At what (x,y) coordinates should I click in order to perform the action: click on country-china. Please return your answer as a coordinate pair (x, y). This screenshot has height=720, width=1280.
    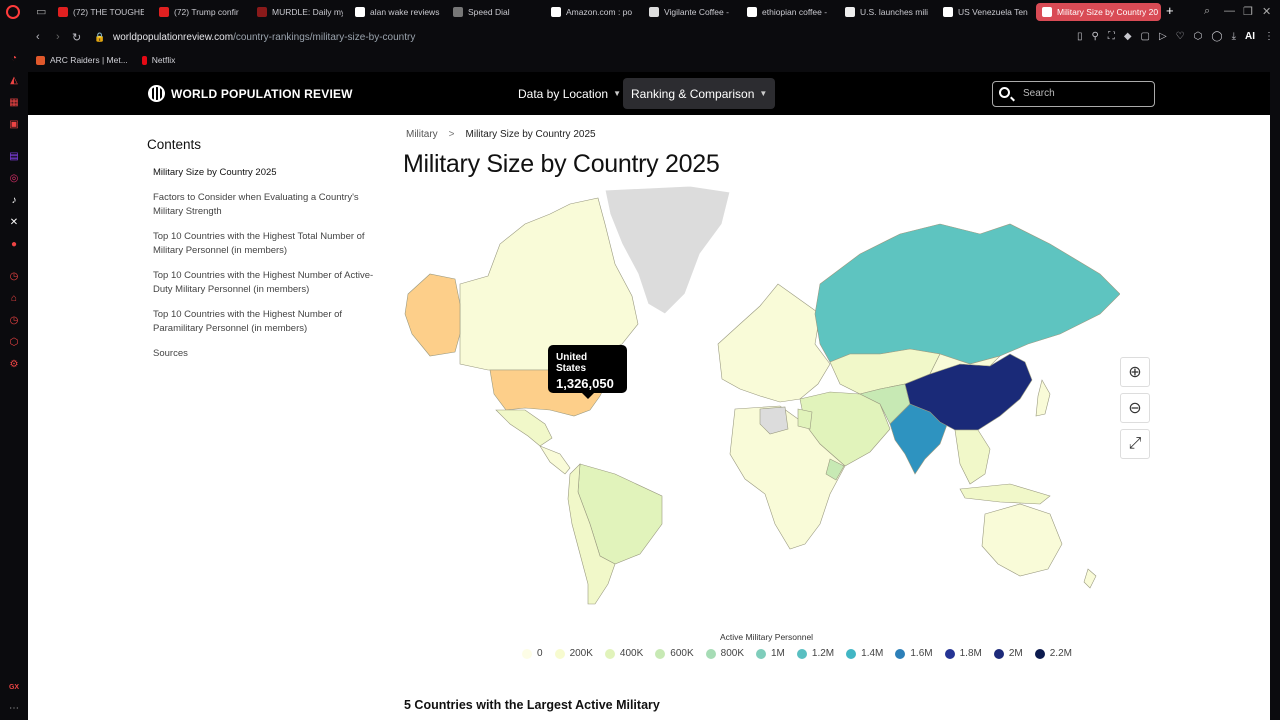
    Looking at the image, I should click on (968, 392).